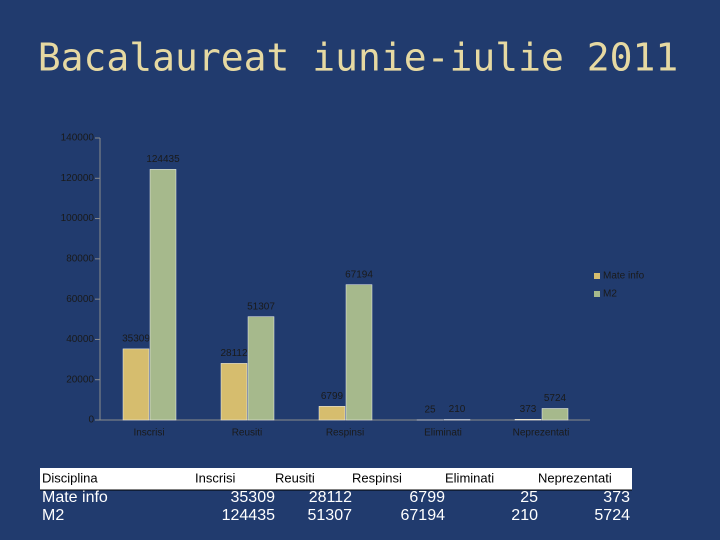 The width and height of the screenshot is (720, 540). What do you see at coordinates (330, 497) in the screenshot?
I see `table-cell: 28112` at bounding box center [330, 497].